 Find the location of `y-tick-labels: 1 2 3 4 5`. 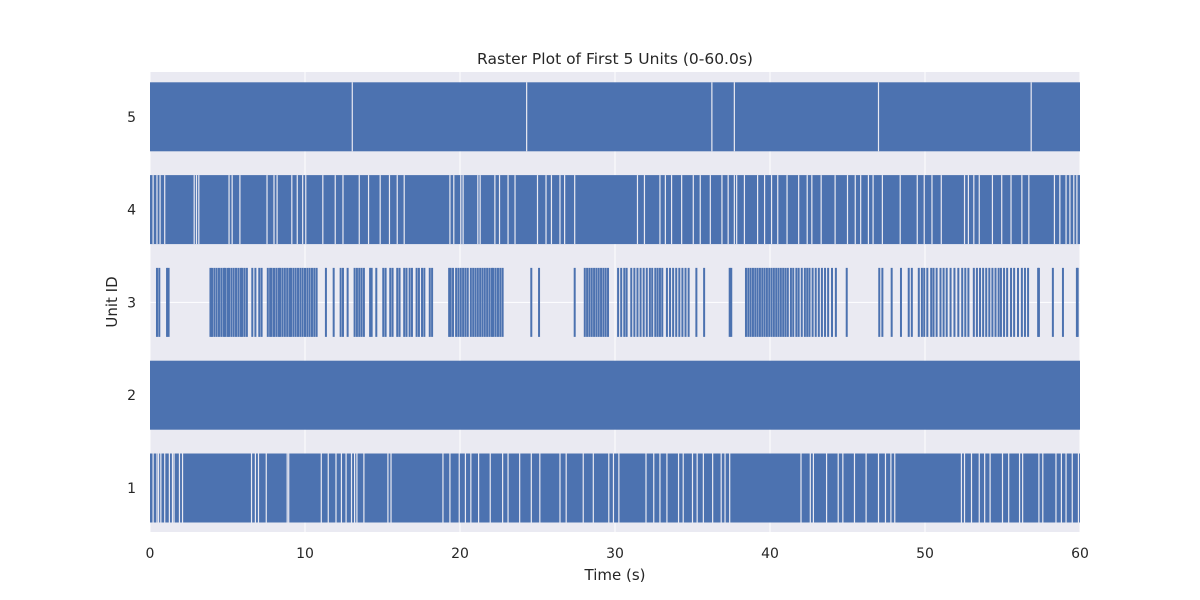

y-tick-labels: 1 2 3 4 5 is located at coordinates (131, 303).